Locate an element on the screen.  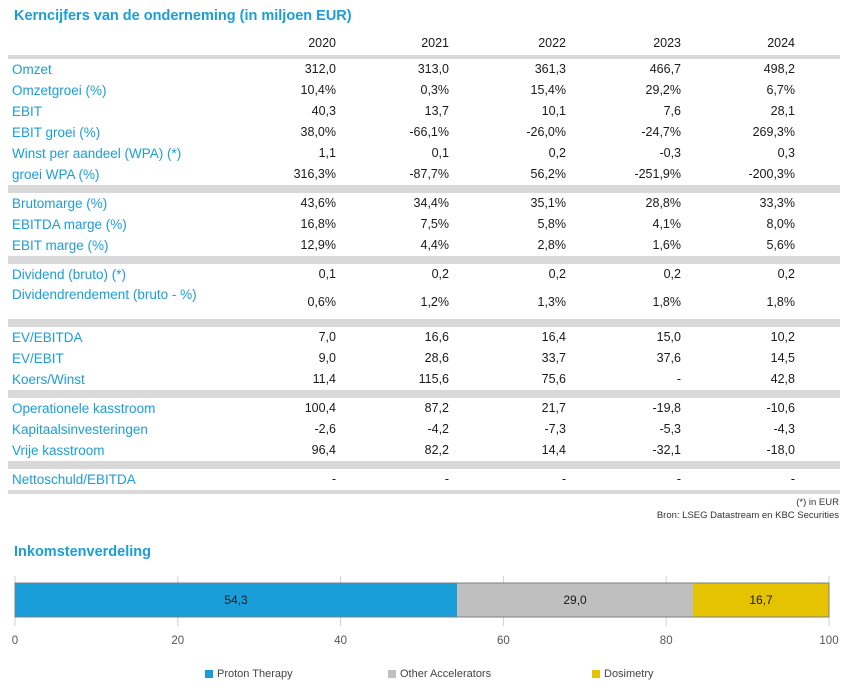
bar-outline is located at coordinates (422, 600).